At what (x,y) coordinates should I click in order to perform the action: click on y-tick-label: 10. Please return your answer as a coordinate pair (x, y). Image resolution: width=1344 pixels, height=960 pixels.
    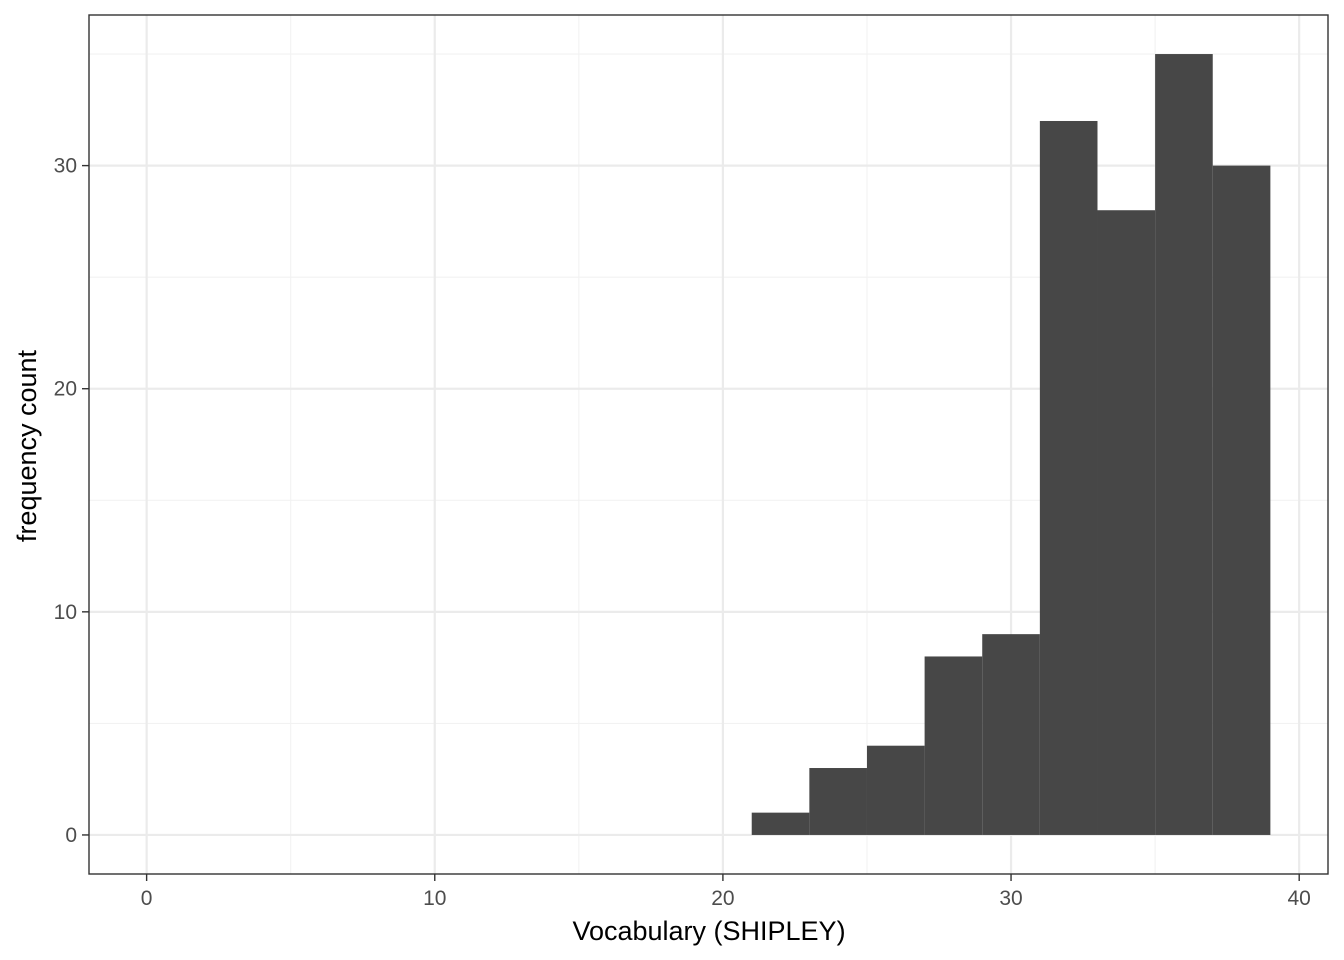
    Looking at the image, I should click on (65, 612).